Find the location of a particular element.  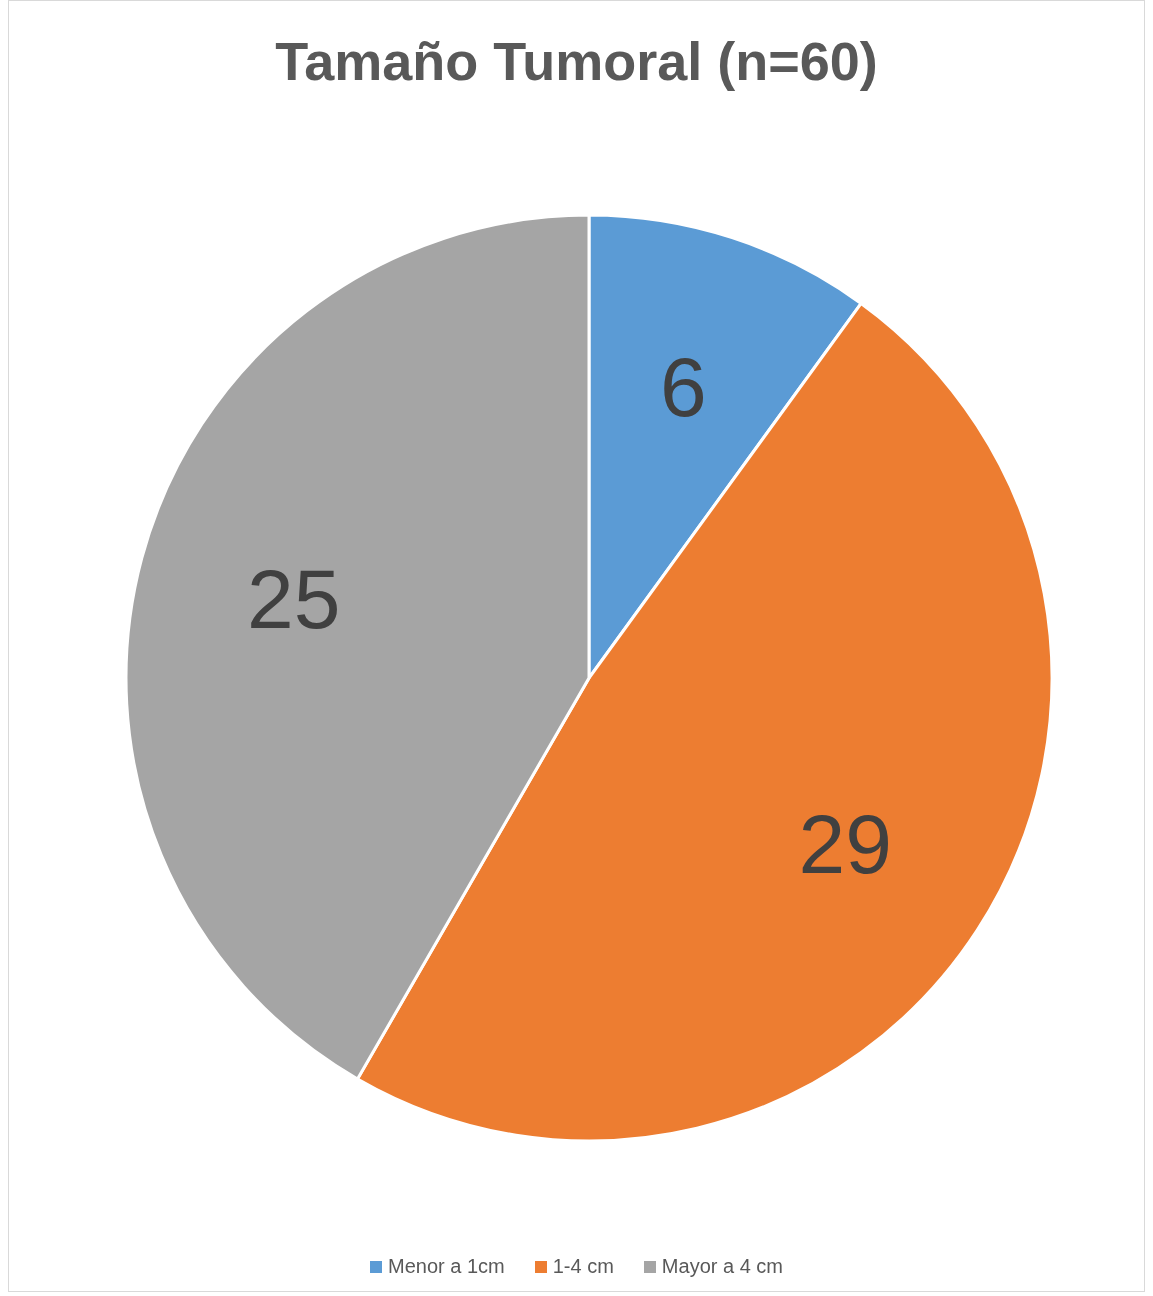

data-label: 29 is located at coordinates (845, 844).